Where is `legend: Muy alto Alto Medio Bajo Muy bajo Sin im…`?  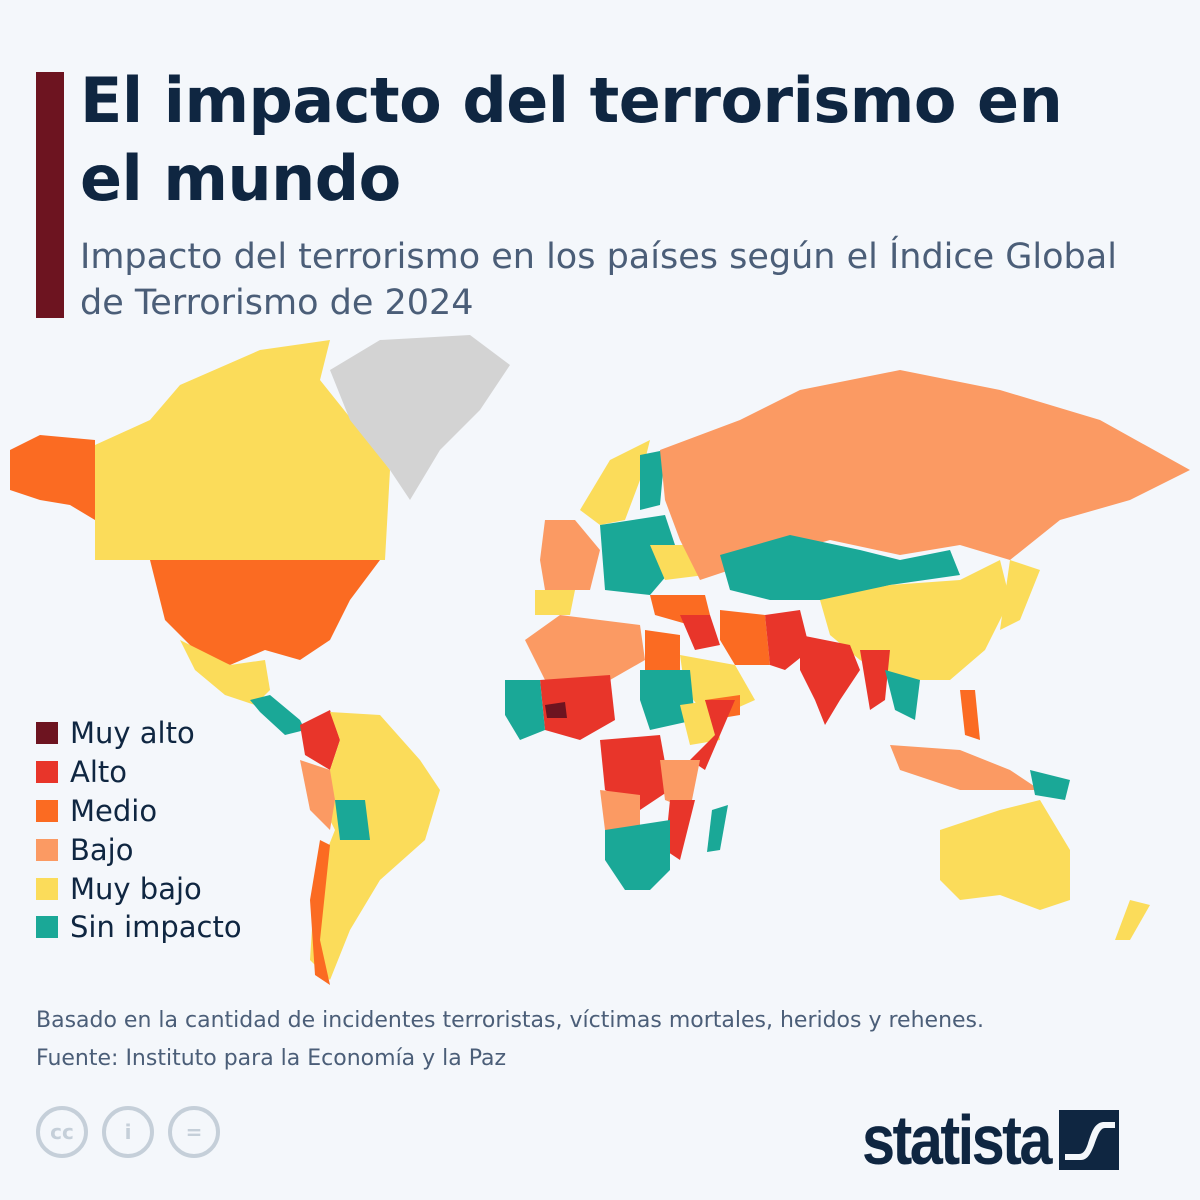 legend: Muy alto Alto Medio Bajo Muy bajo Sin im… is located at coordinates (139, 830).